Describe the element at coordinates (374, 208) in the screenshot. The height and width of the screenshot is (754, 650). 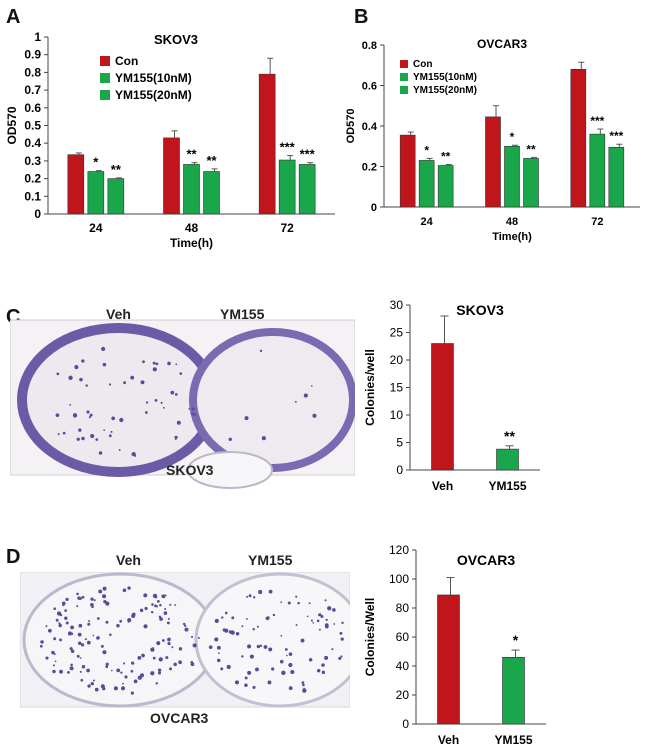
I see `y-tick-label: 0` at that location.